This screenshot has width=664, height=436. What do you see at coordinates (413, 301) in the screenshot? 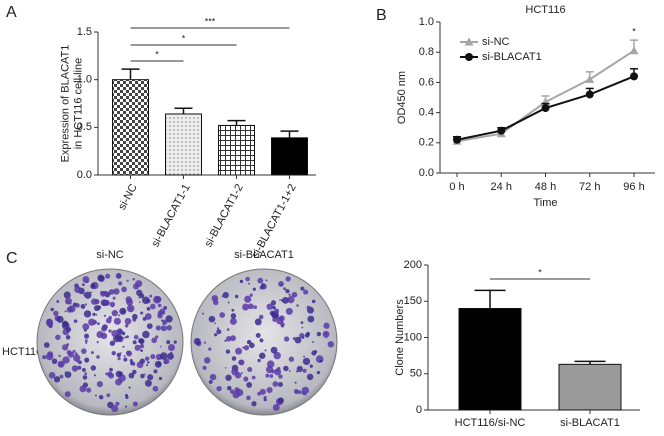
I see `y-tick-label: 150` at bounding box center [413, 301].